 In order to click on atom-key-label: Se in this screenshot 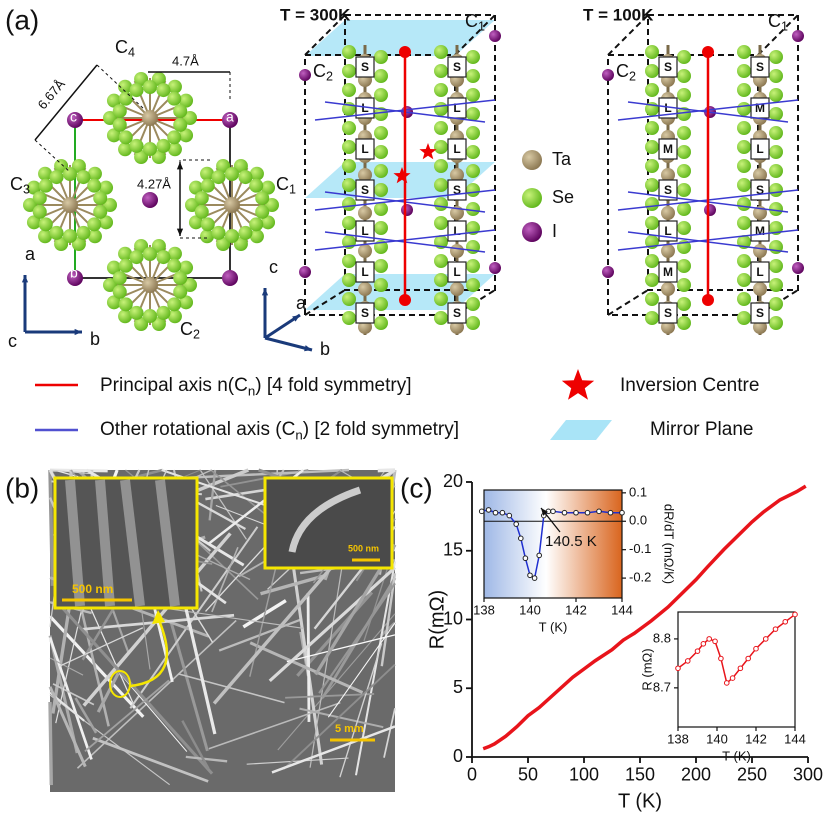, I will do `click(563, 197)`.